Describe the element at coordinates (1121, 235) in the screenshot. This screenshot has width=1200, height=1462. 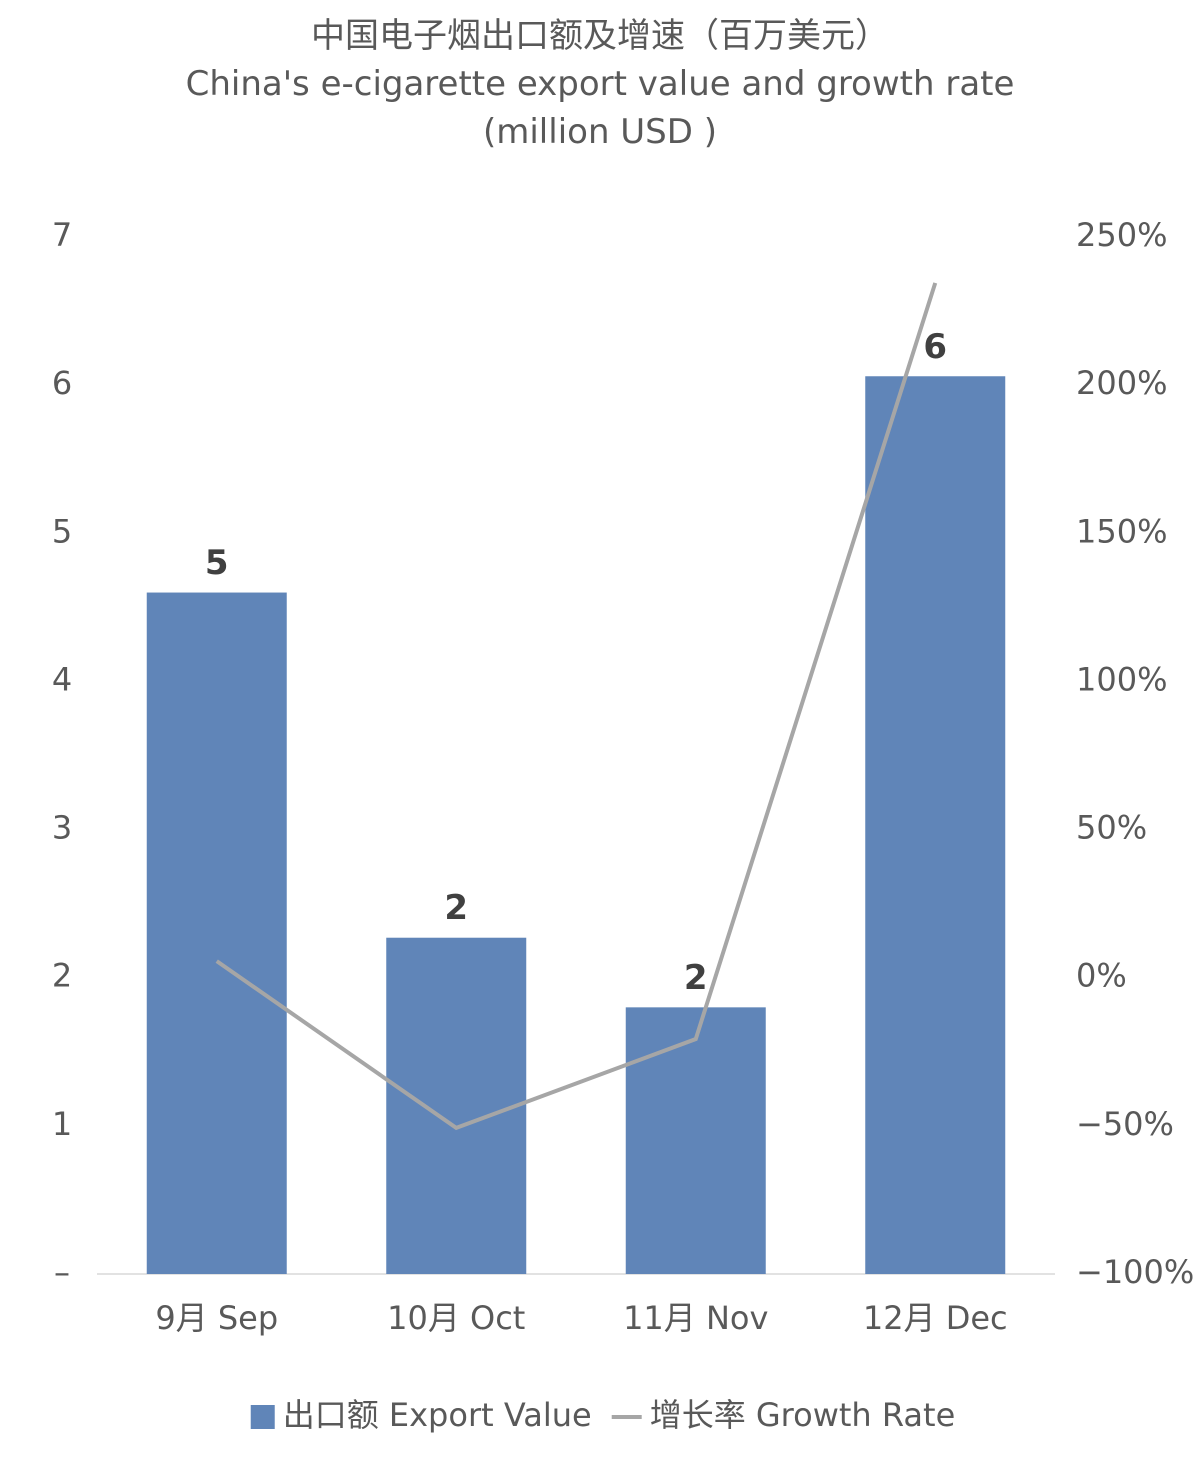
I see `y2-tick-label: 250%` at that location.